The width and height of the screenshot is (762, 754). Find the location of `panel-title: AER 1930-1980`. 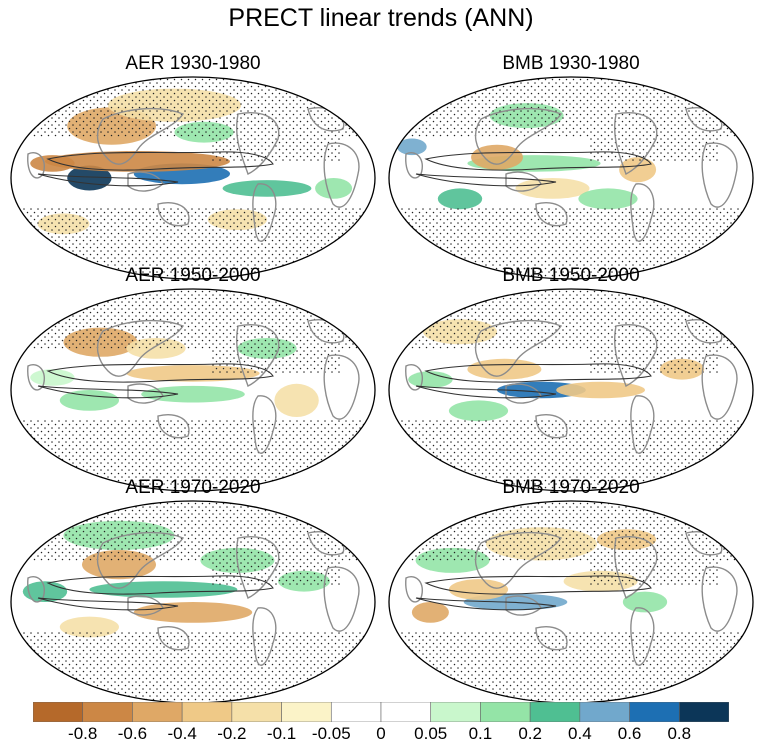

panel-title: AER 1930-1980 is located at coordinates (193, 63).